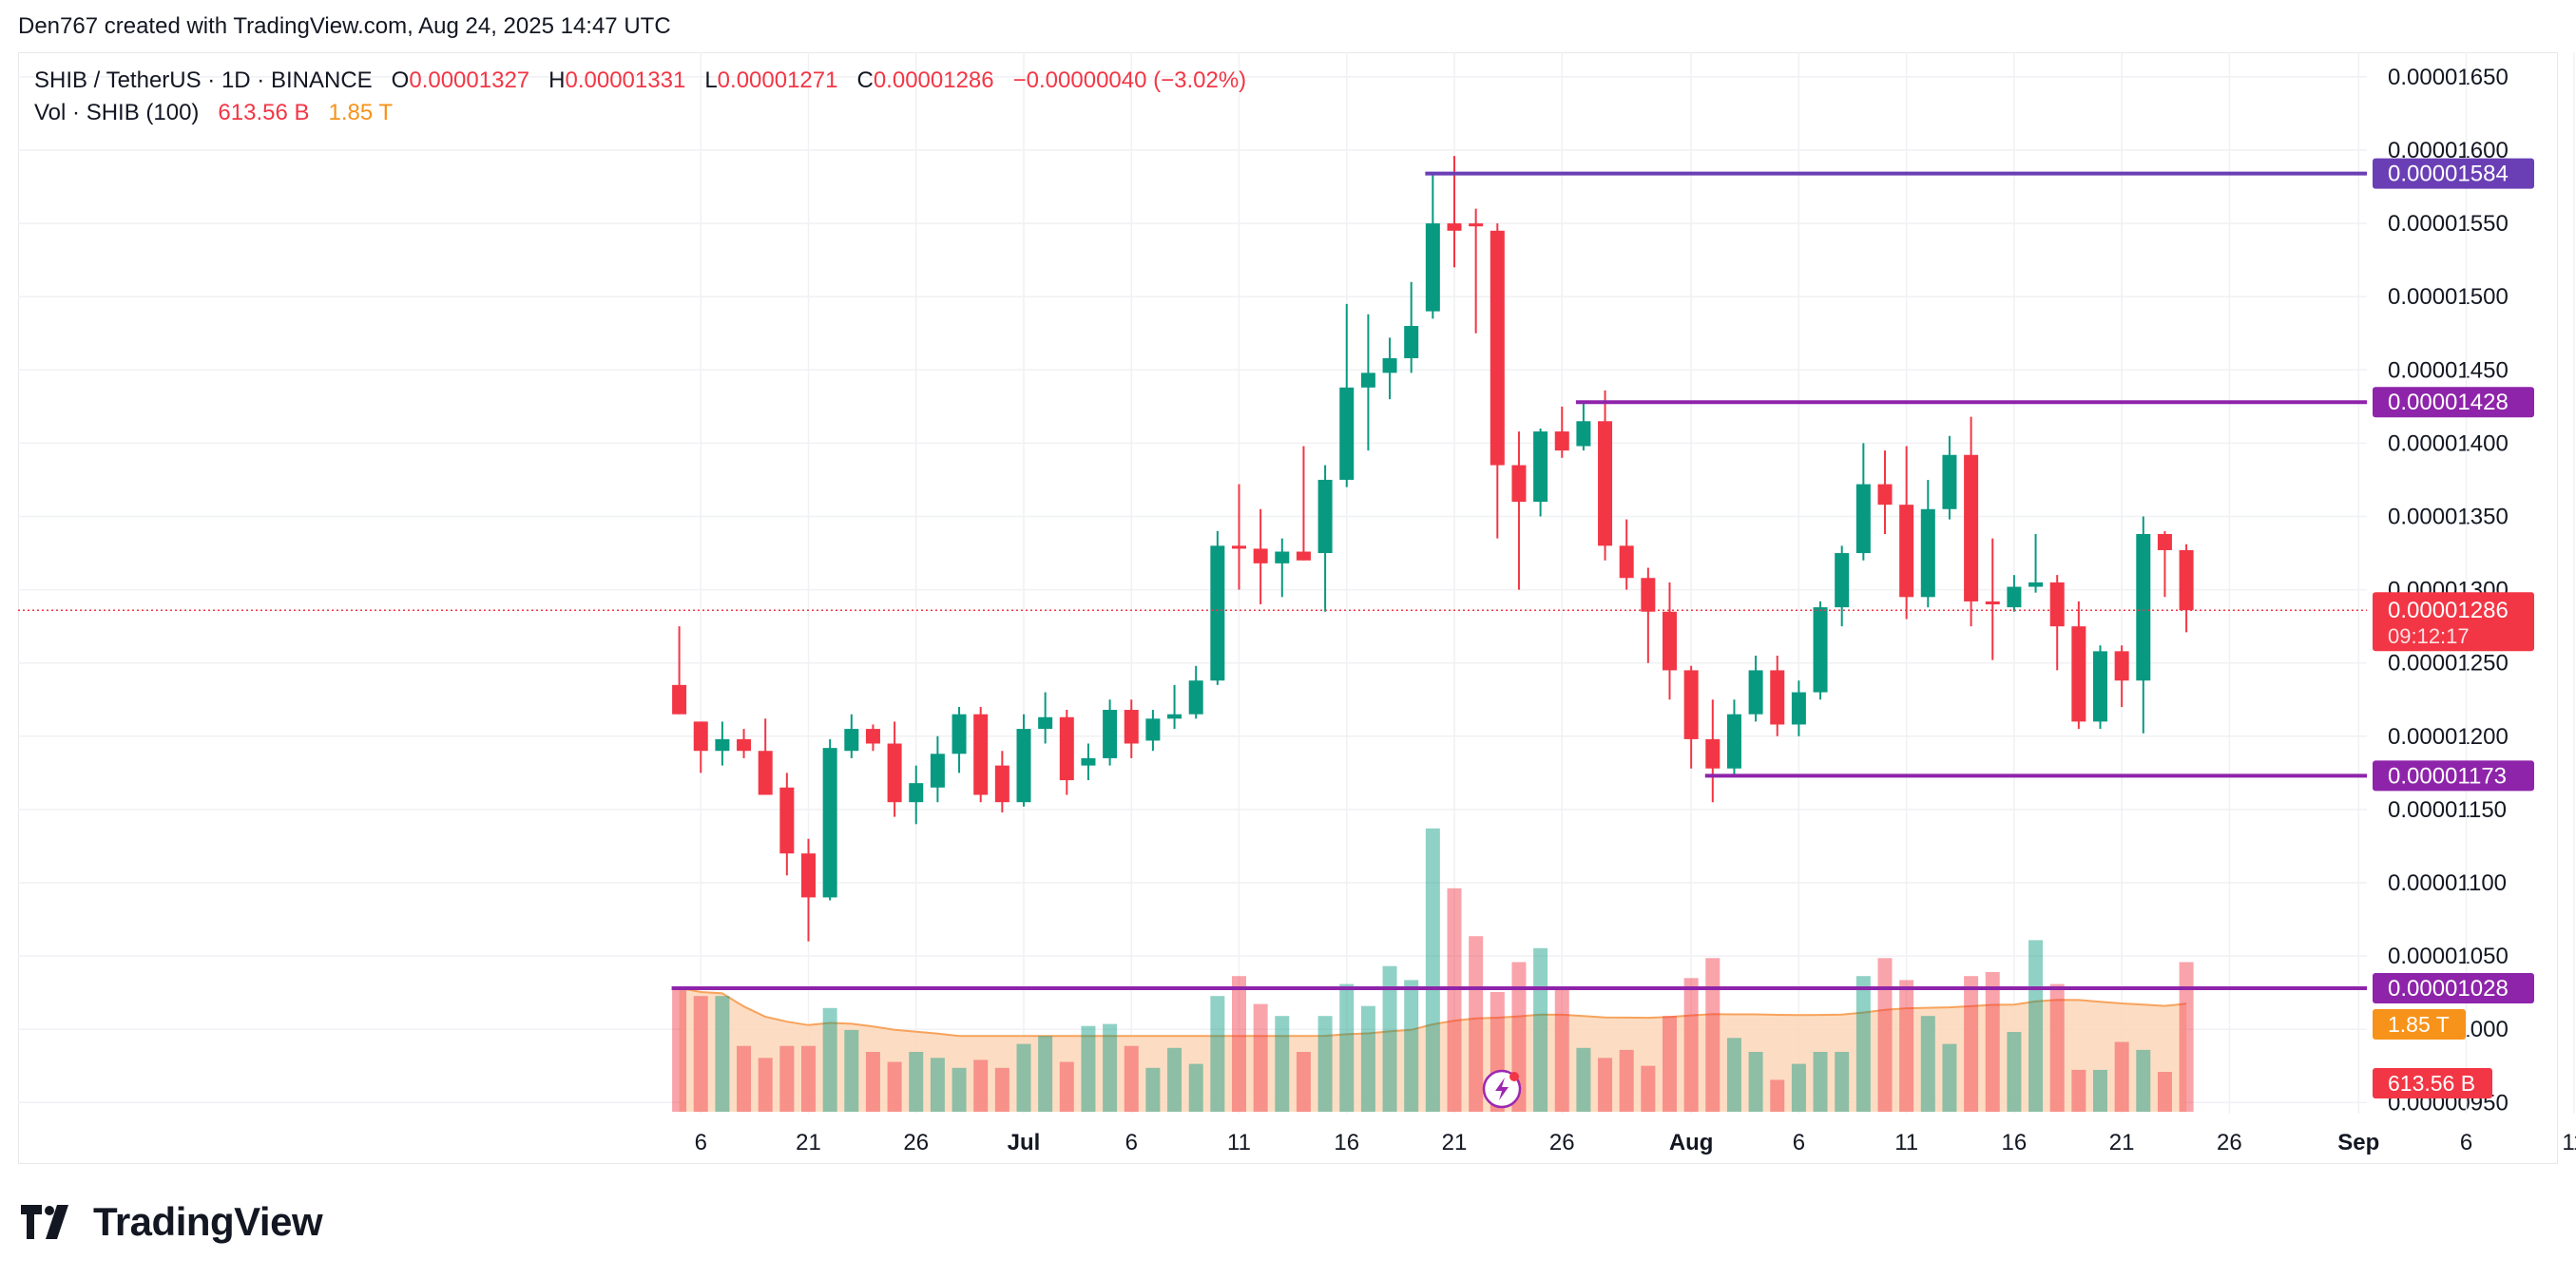 Image resolution: width=2576 pixels, height=1279 pixels. Describe the element at coordinates (2453, 403) in the screenshot. I see `horizontal-level-tag` at that location.